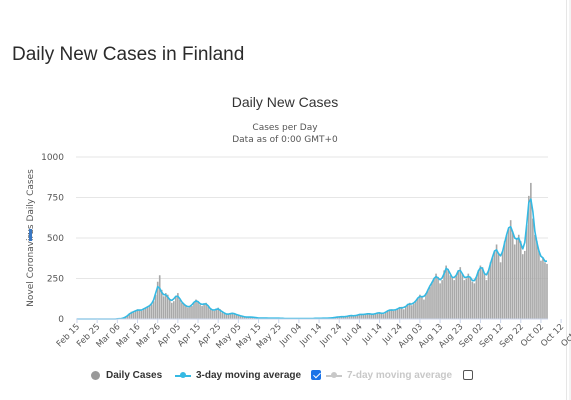 This screenshot has height=400, width=571. I want to click on x-tick-label: Jul 04, so click(352, 334).